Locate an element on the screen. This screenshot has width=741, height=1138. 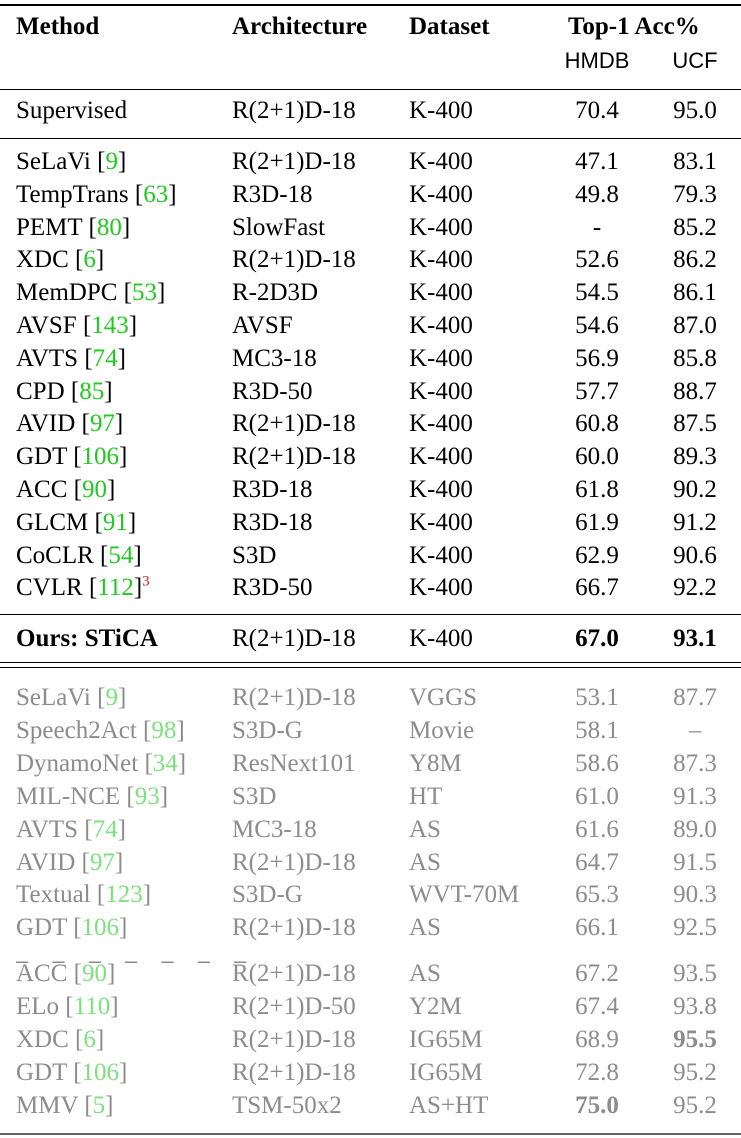
ucf-cell: 86.2 is located at coordinates (695, 260).